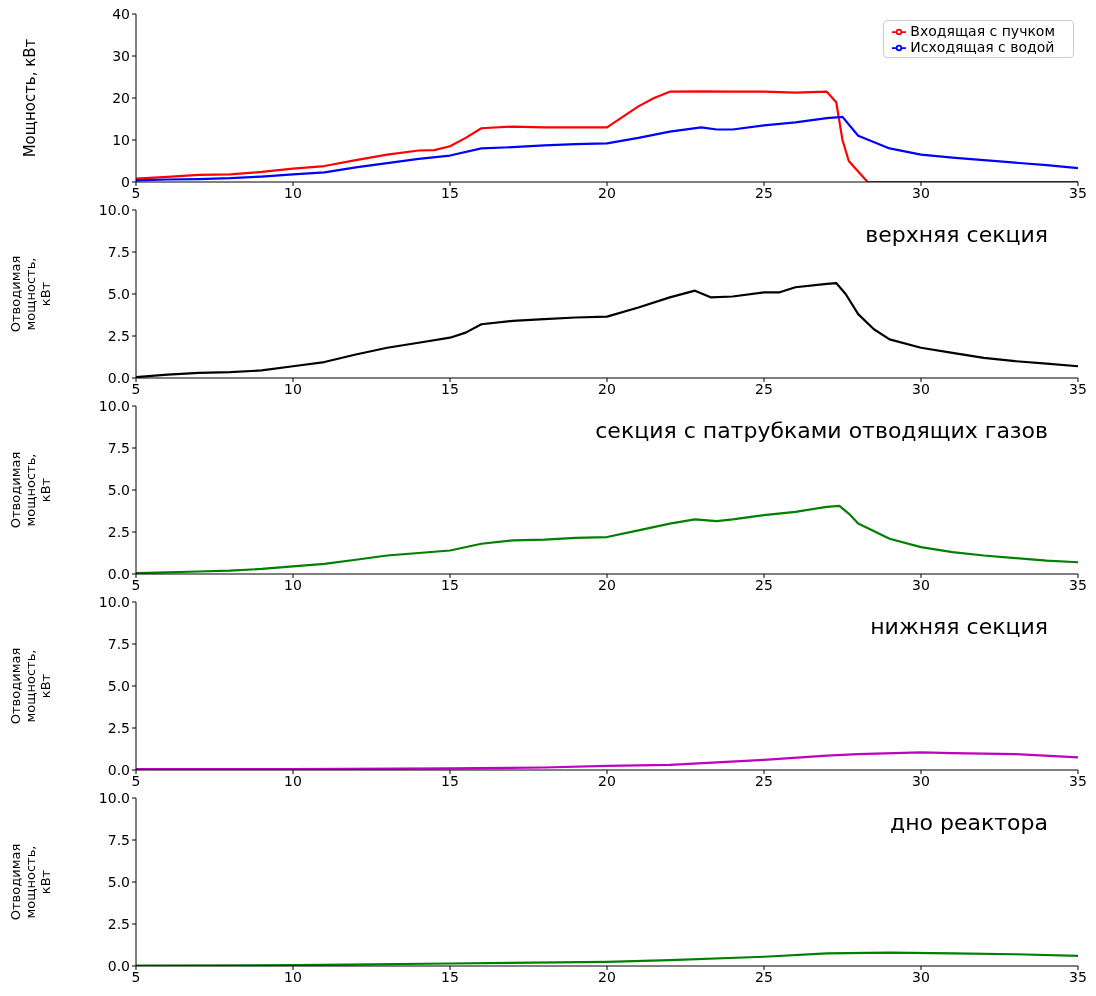  I want to click on y-tick-label: 30, so click(121, 55).